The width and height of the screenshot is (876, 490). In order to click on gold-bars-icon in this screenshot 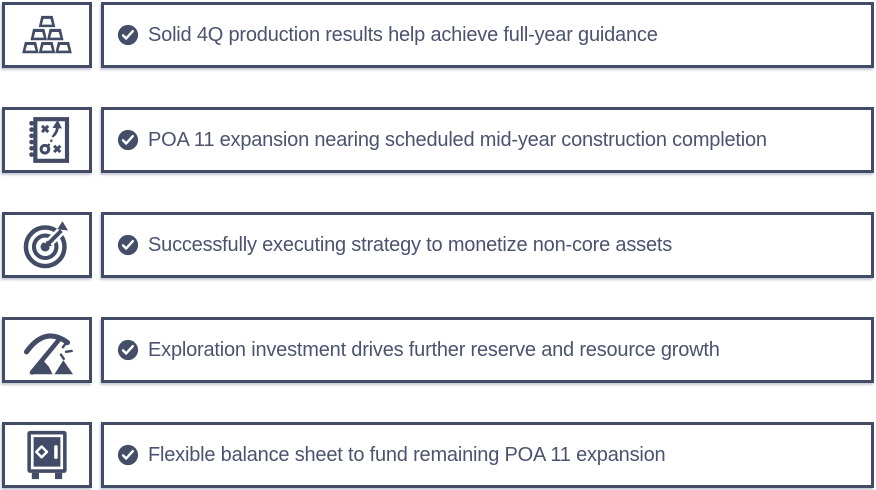, I will do `click(47, 34)`.